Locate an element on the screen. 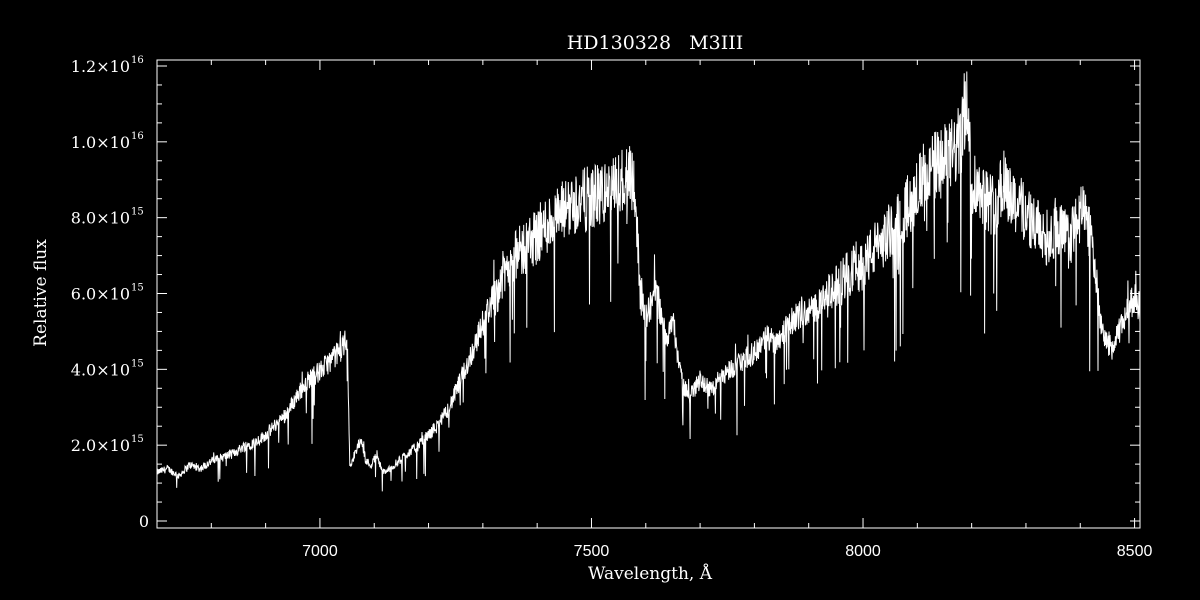 The height and width of the screenshot is (600, 1200). y-axis-label: Relative flux is located at coordinates (41, 293).